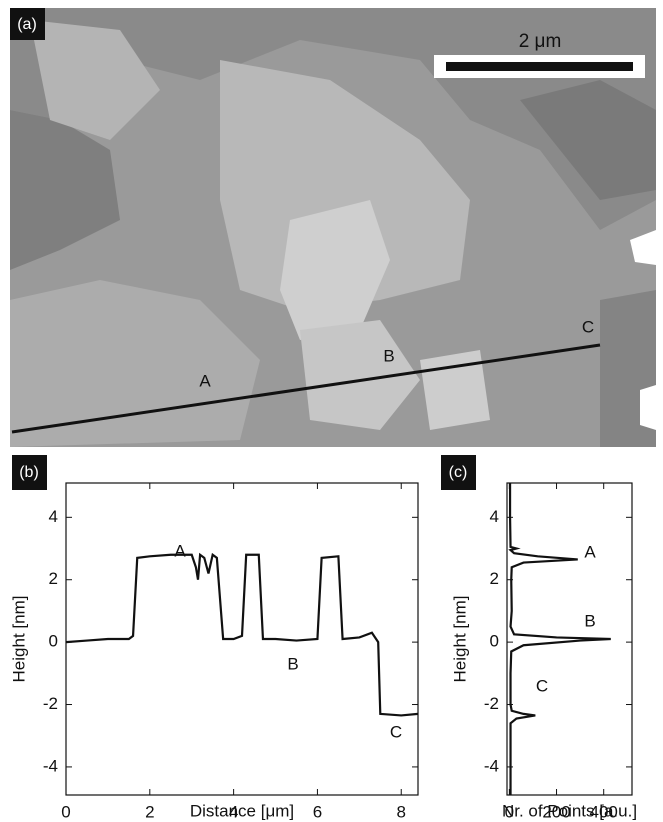  Describe the element at coordinates (149, 811) in the screenshot. I see `x-tick-label: 2` at that location.